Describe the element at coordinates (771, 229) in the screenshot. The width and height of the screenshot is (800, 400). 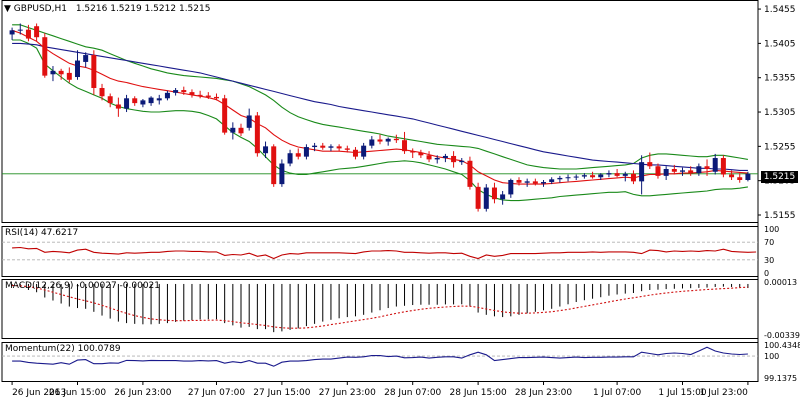
I see `rsi-tick-label: 100` at that location.